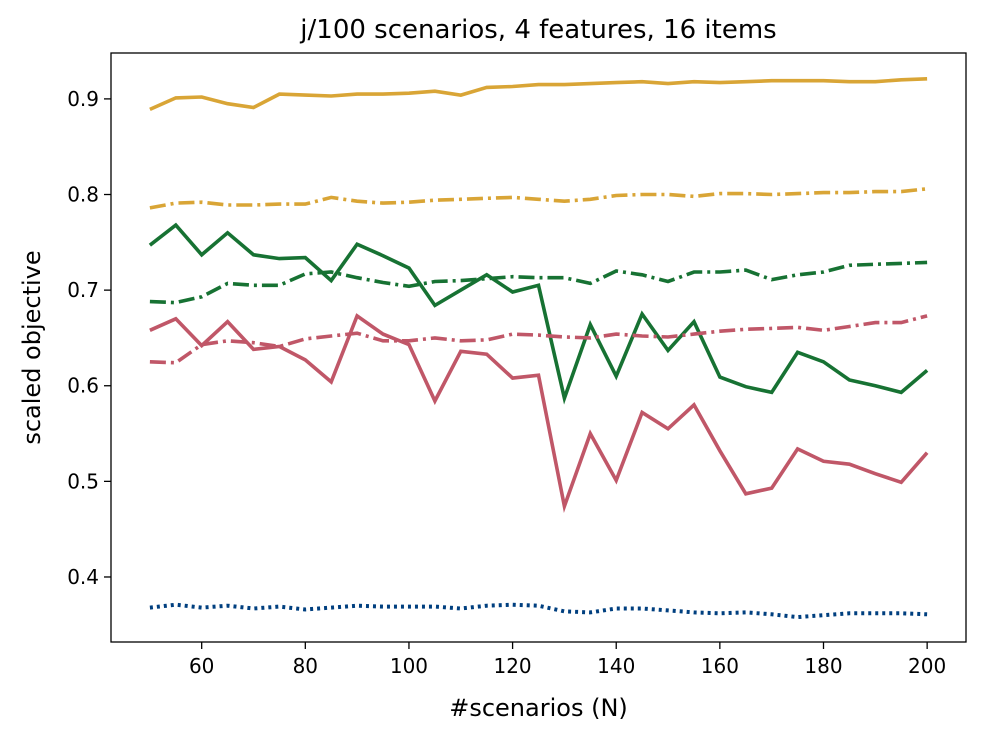 The width and height of the screenshot is (996, 739). I want to click on y-tick-label: 0.5, so click(83, 481).